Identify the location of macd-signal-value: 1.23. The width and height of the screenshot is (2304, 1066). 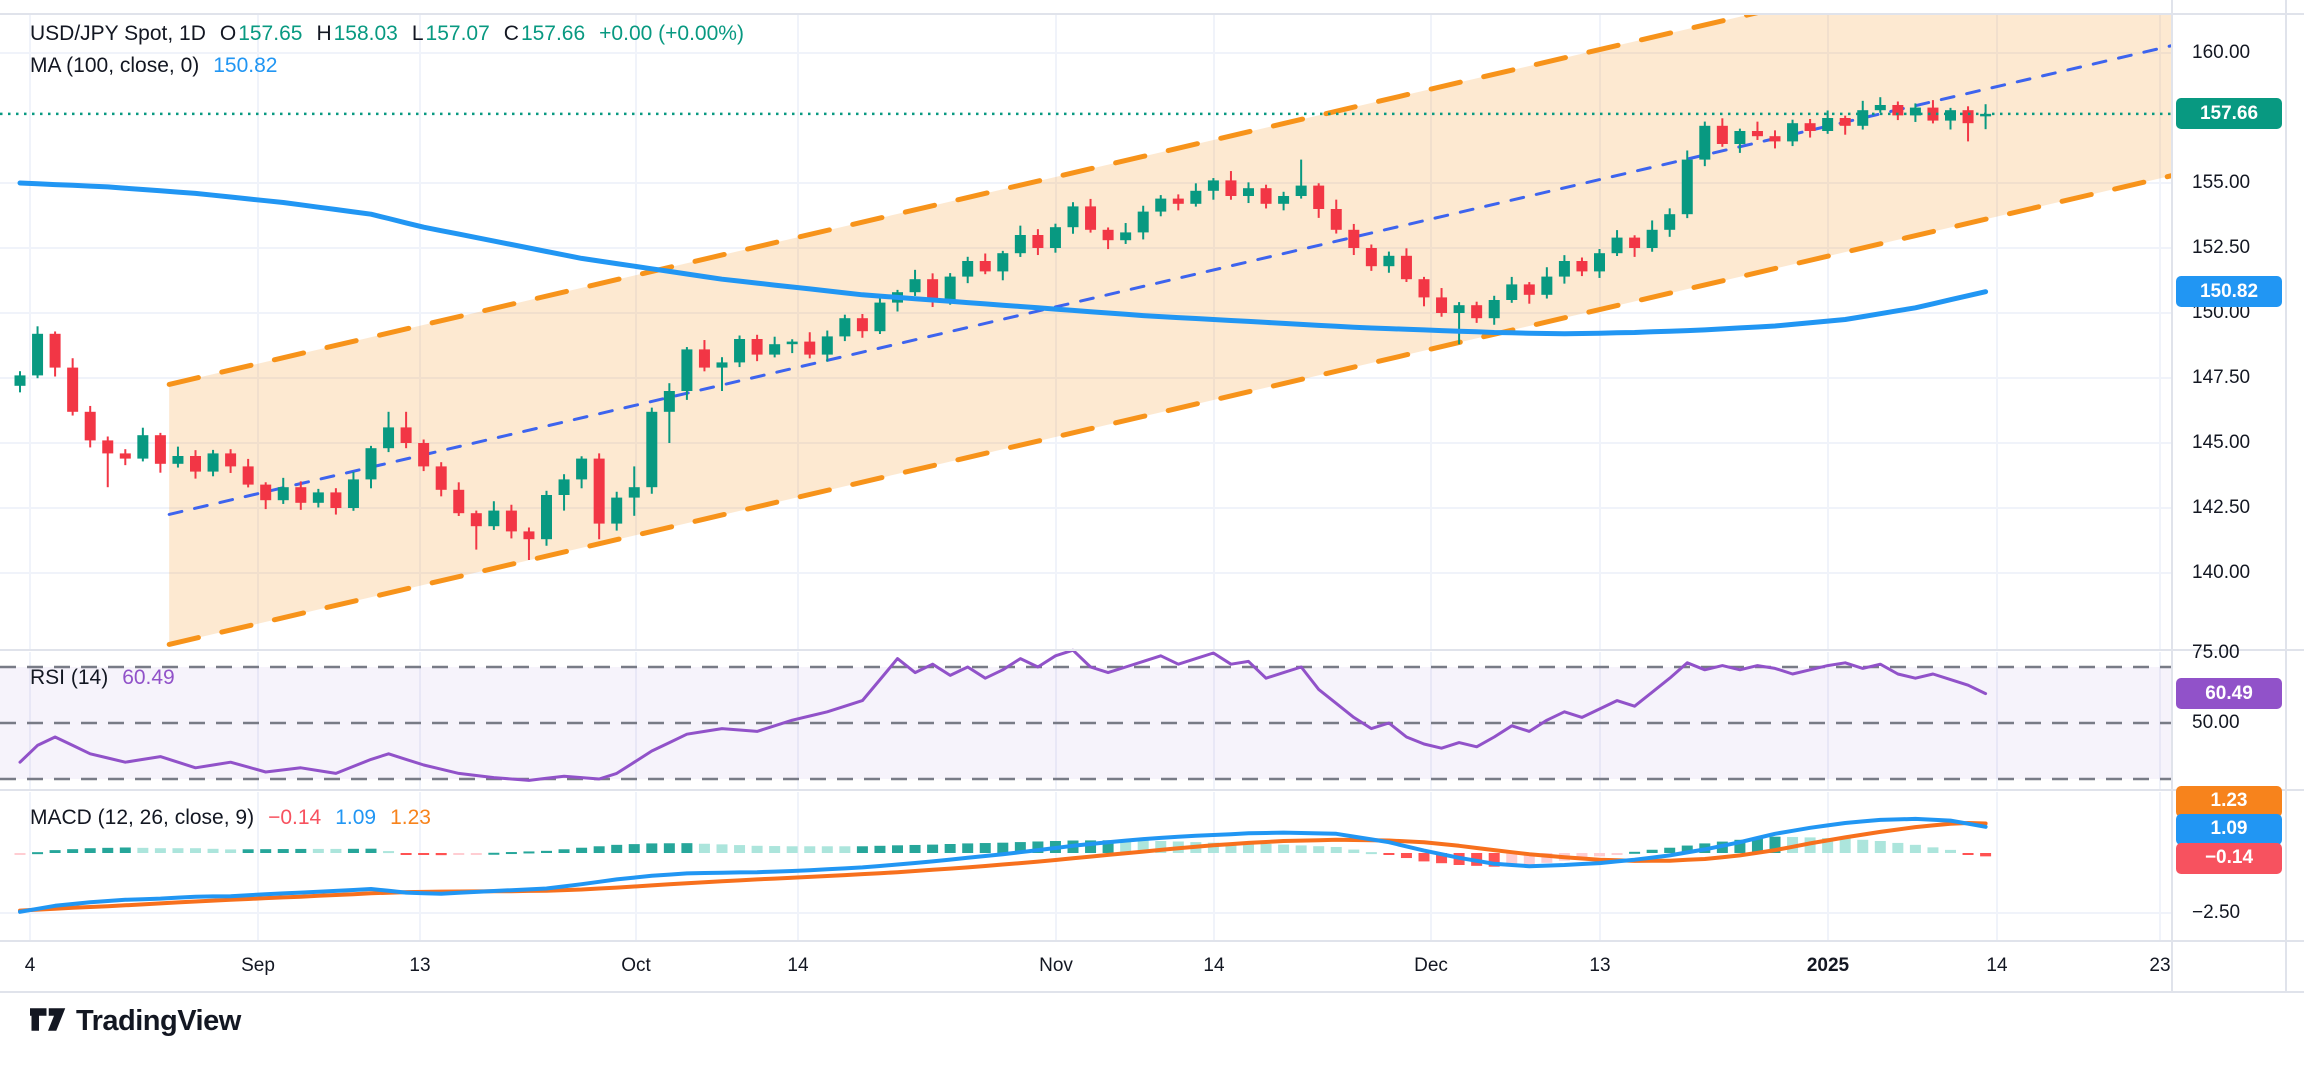
(410, 817).